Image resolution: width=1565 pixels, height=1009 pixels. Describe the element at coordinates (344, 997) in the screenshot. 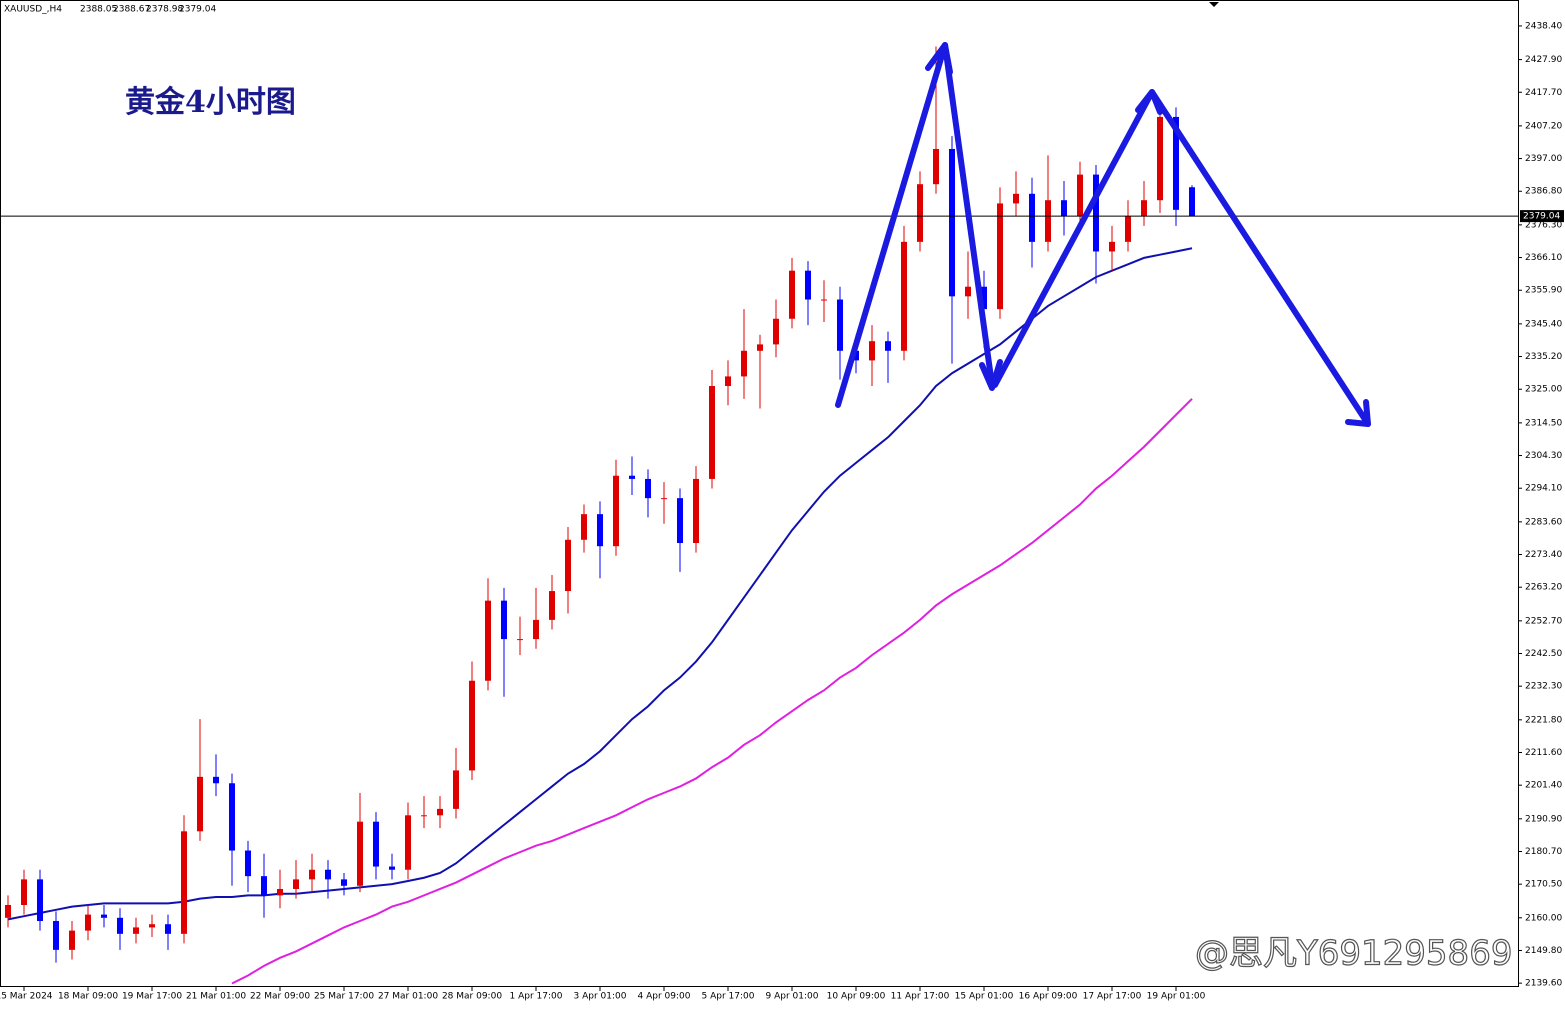

I see `x-tick-label: 25 Mar 17:00` at that location.